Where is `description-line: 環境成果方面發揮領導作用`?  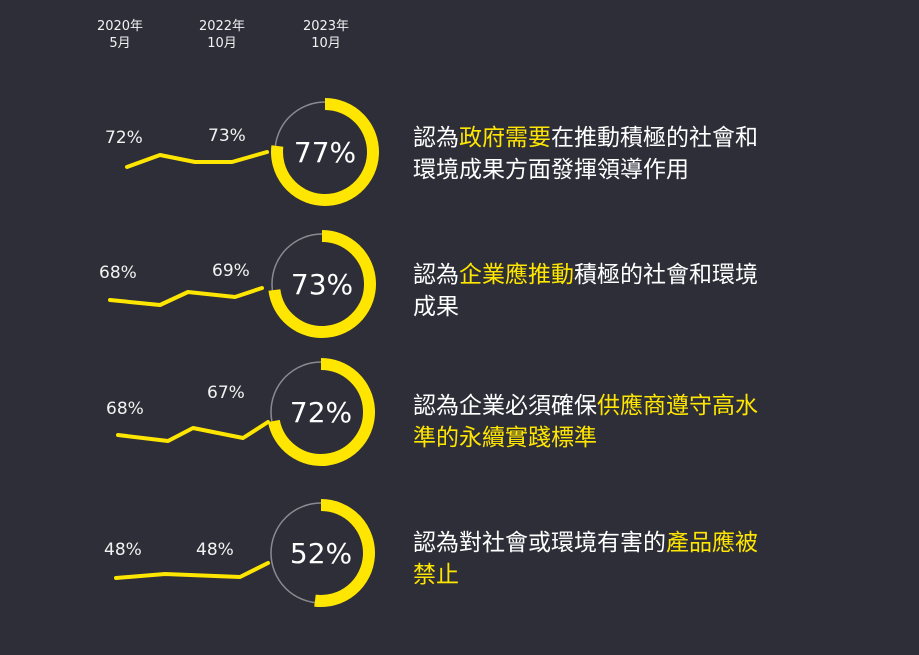 description-line: 環境成果方面發揮領導作用 is located at coordinates (585, 170).